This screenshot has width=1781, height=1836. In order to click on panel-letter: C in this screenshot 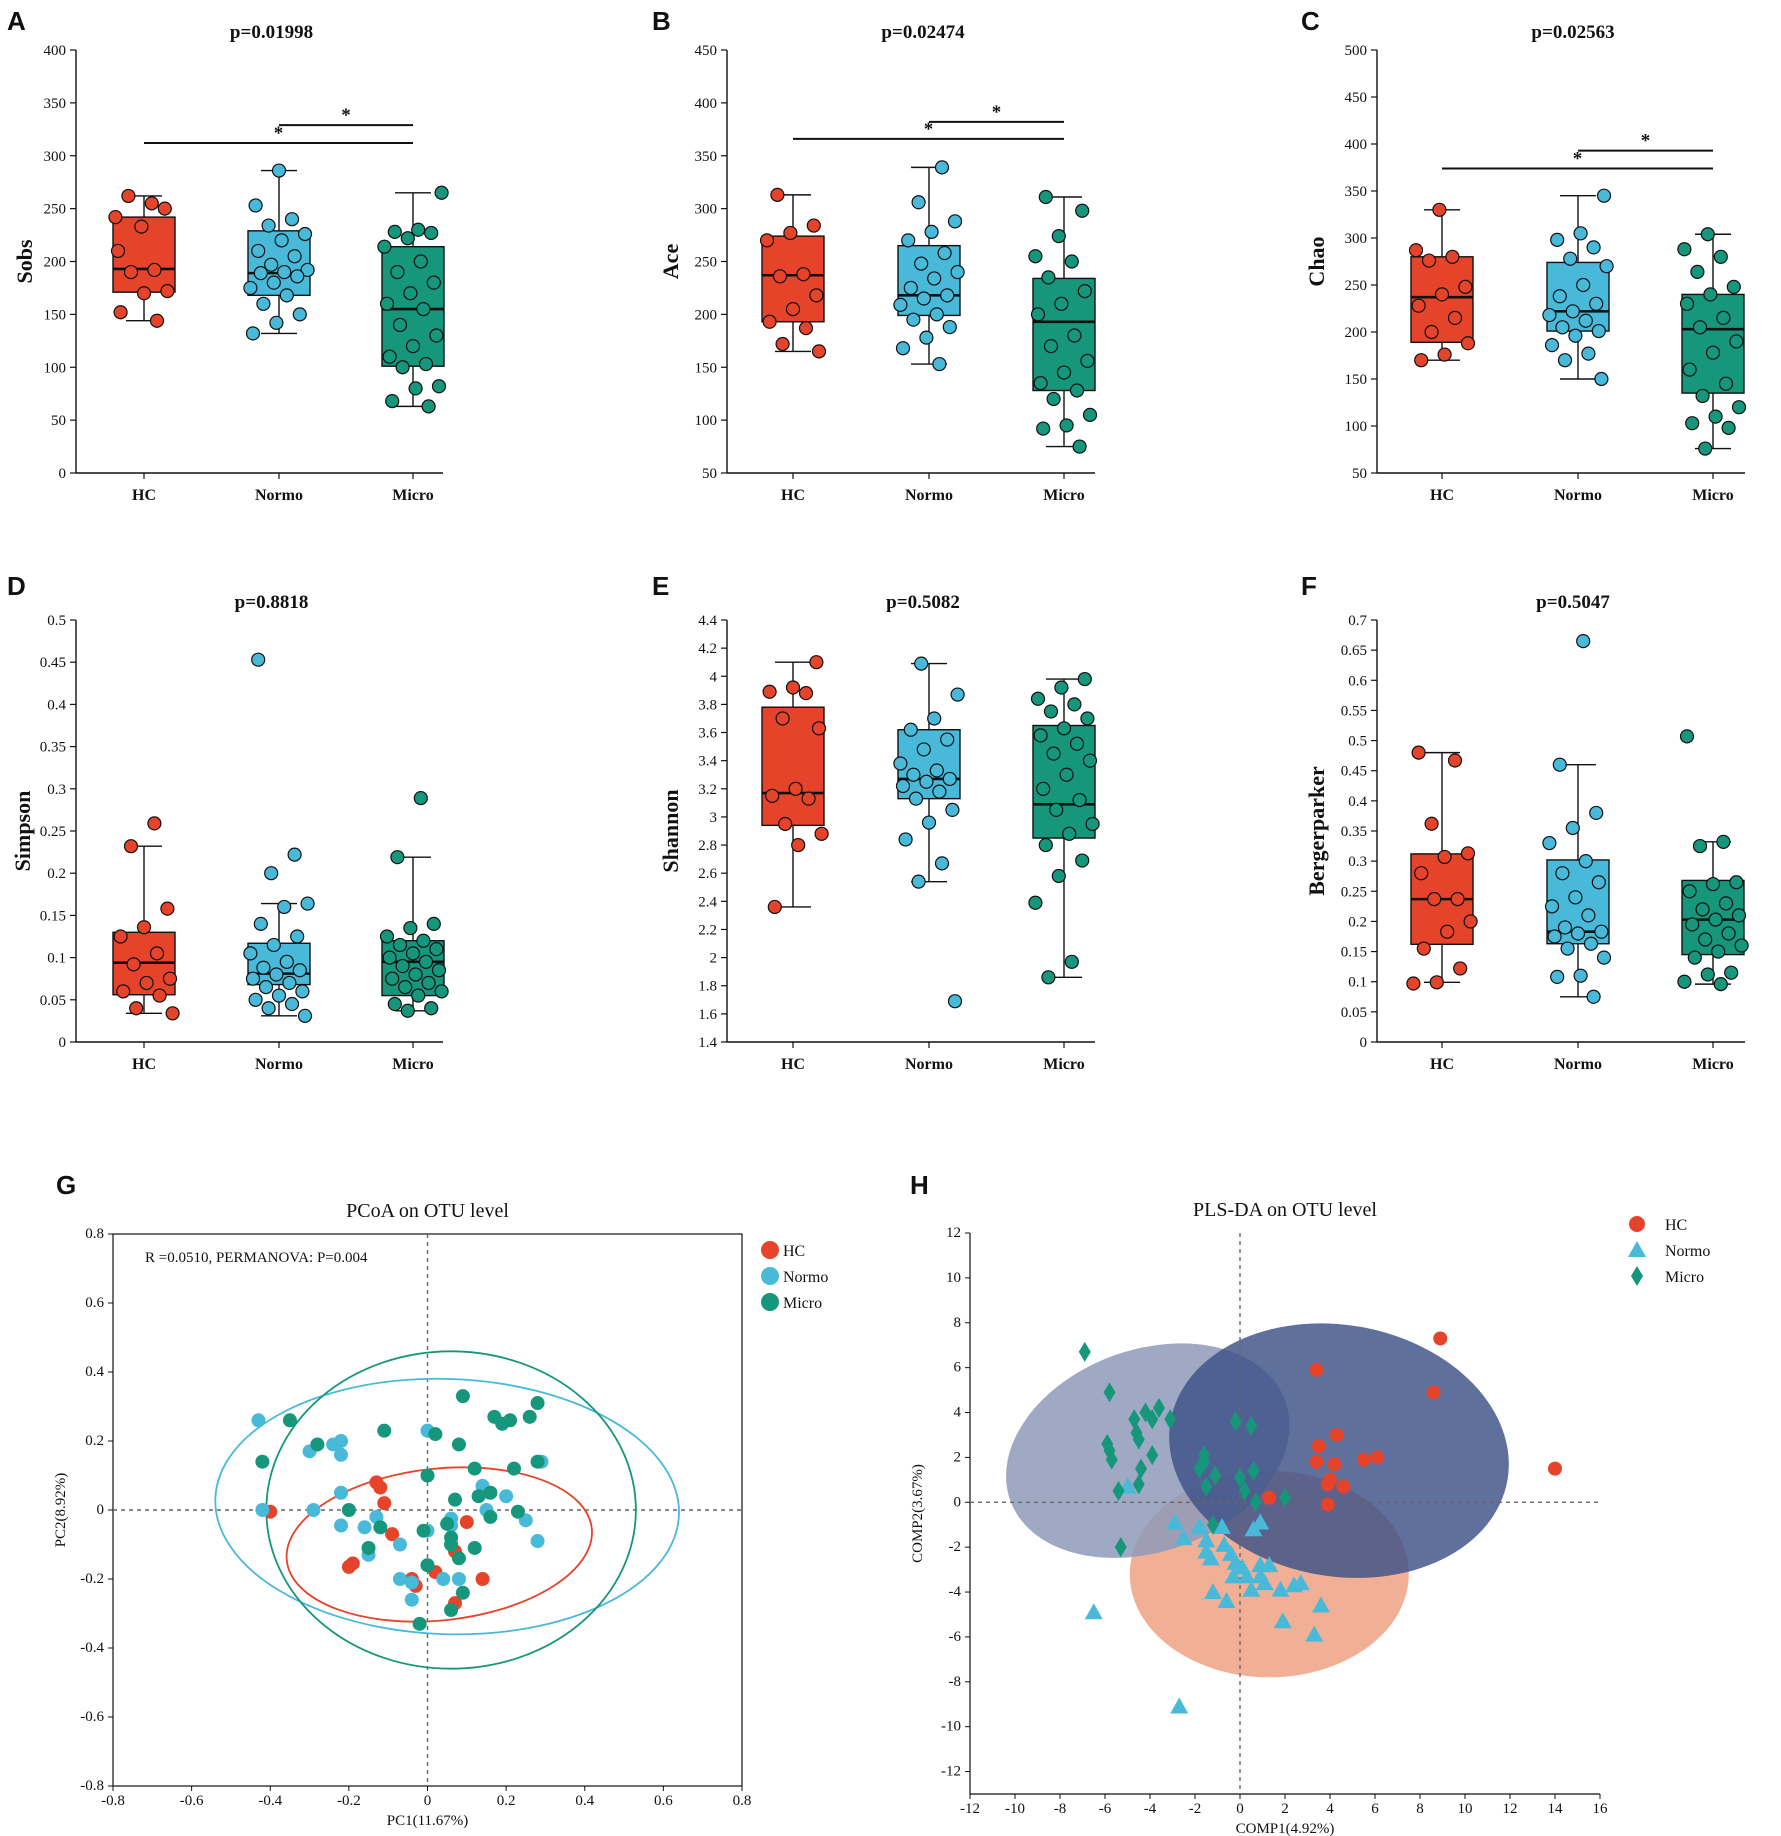, I will do `click(1310, 21)`.